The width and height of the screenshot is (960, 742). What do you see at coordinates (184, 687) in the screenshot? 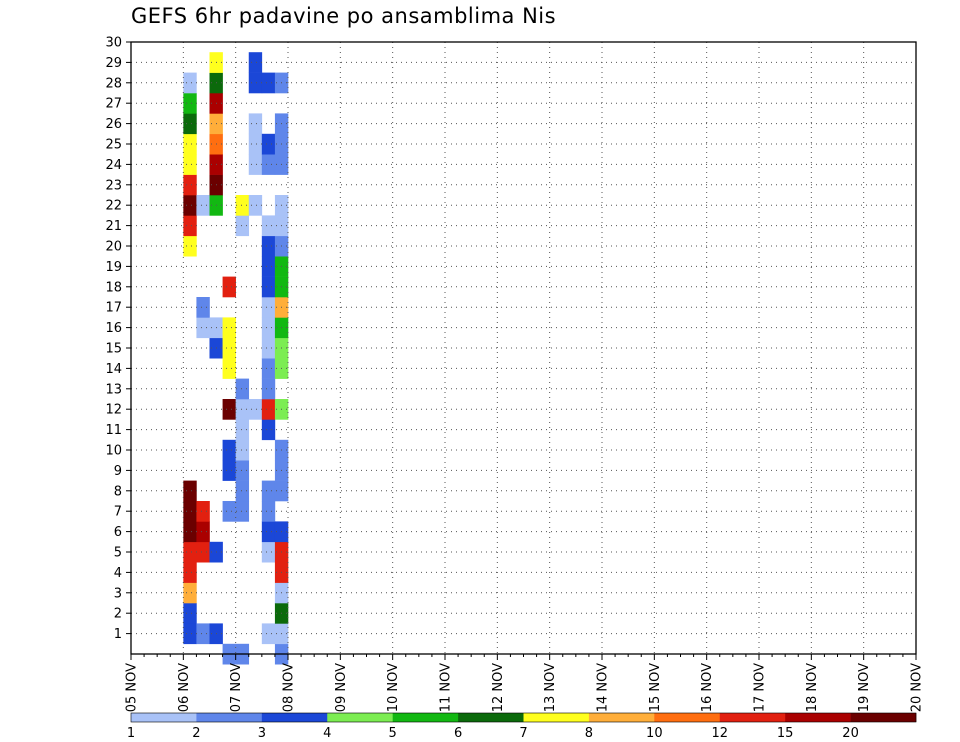
I see `x-tick-label: 06 NOV` at bounding box center [184, 687].